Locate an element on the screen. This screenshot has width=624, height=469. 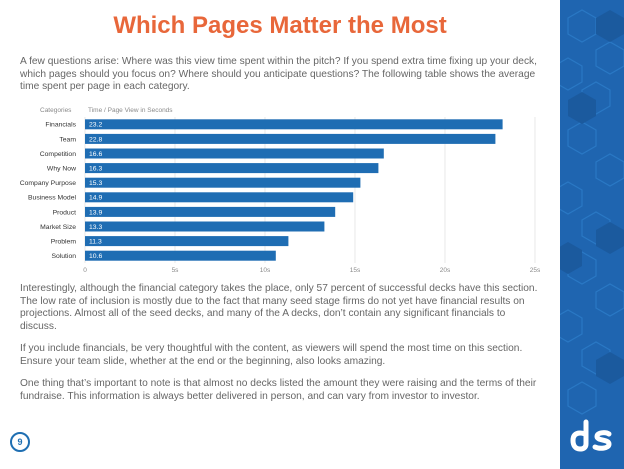
category-label: Solution is located at coordinates (63, 256).